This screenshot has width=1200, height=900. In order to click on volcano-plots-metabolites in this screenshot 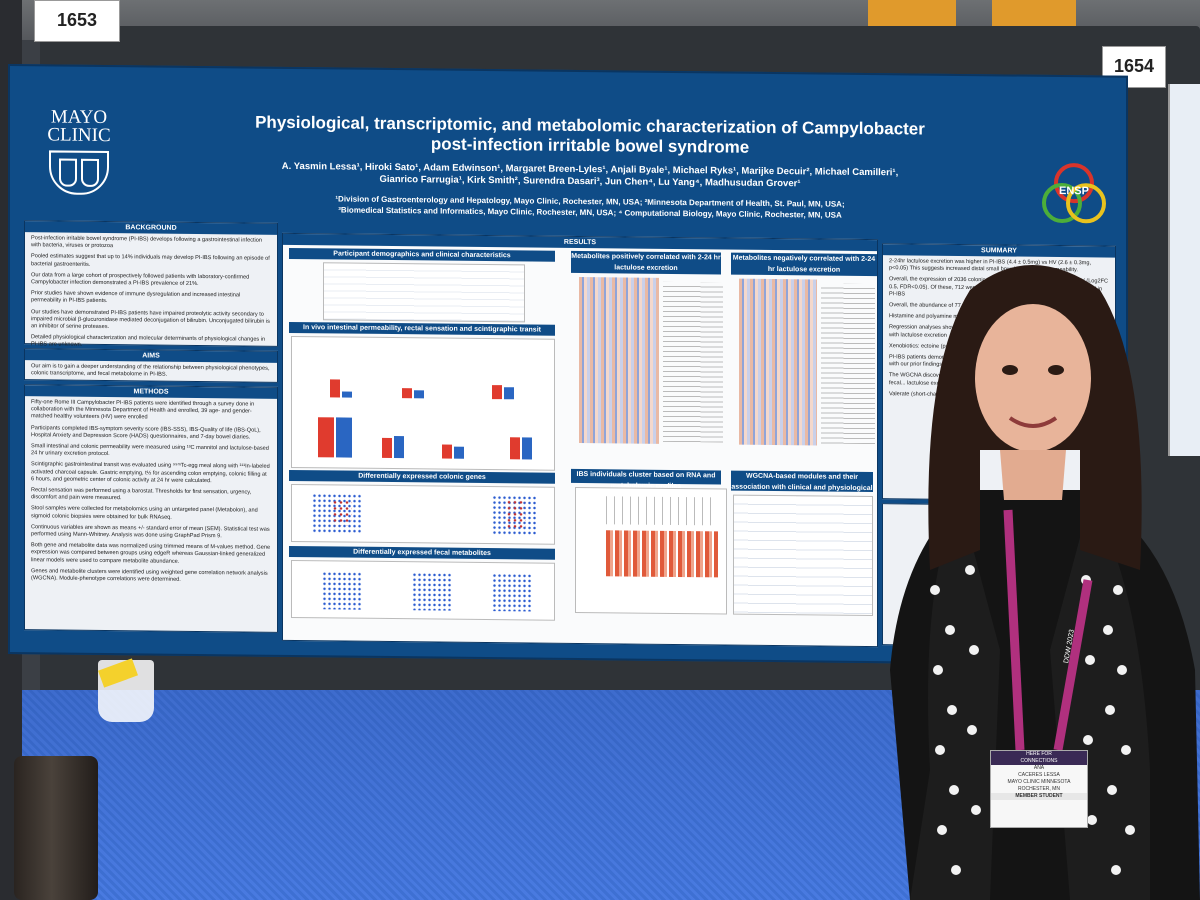, I will do `click(423, 590)`.